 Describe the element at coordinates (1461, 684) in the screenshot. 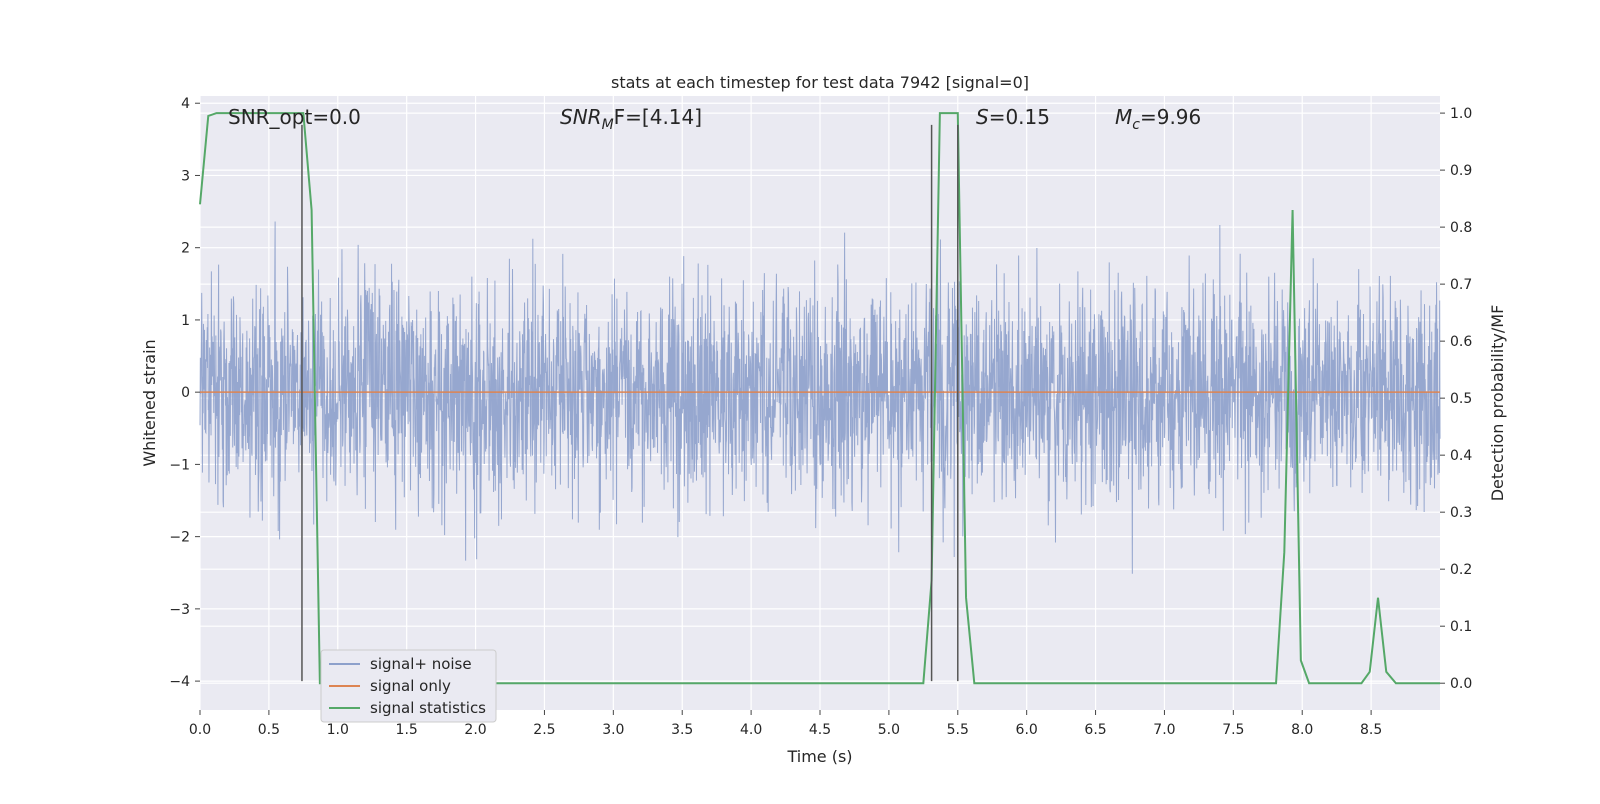

I see `y-right-tick-label: 0.0` at that location.